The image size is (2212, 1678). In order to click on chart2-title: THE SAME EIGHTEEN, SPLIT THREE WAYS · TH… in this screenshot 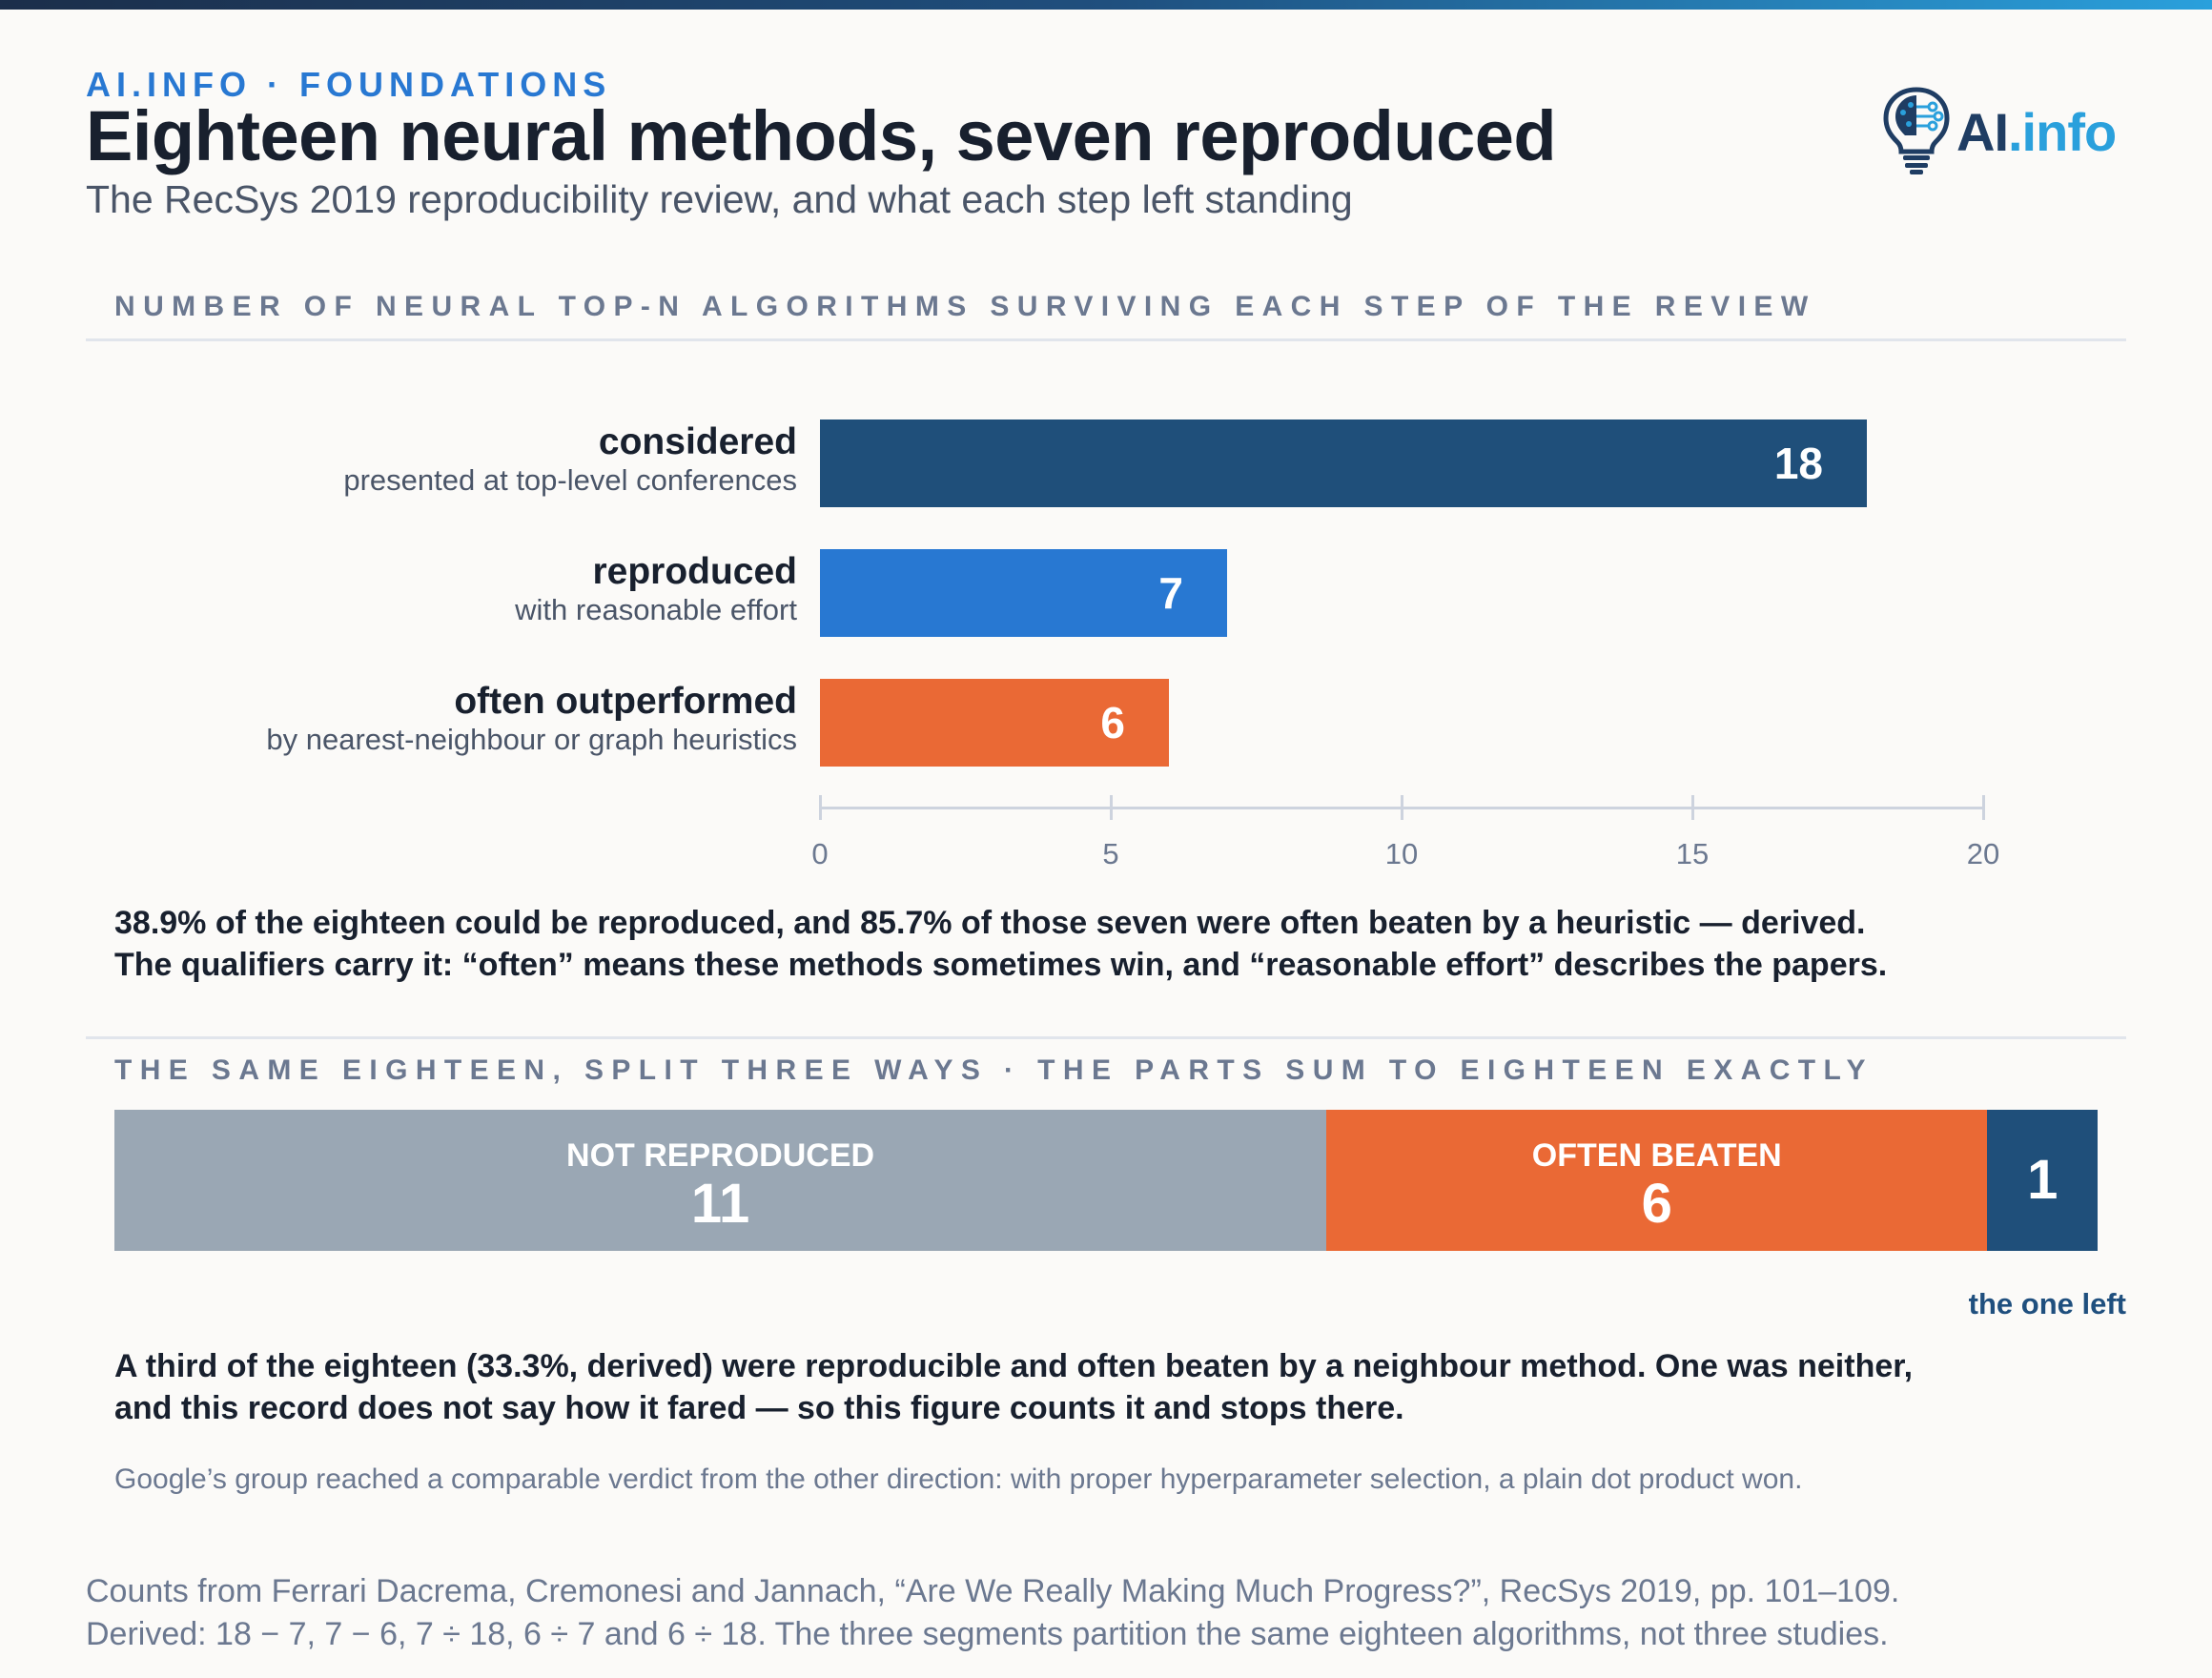, I will do `click(994, 1070)`.